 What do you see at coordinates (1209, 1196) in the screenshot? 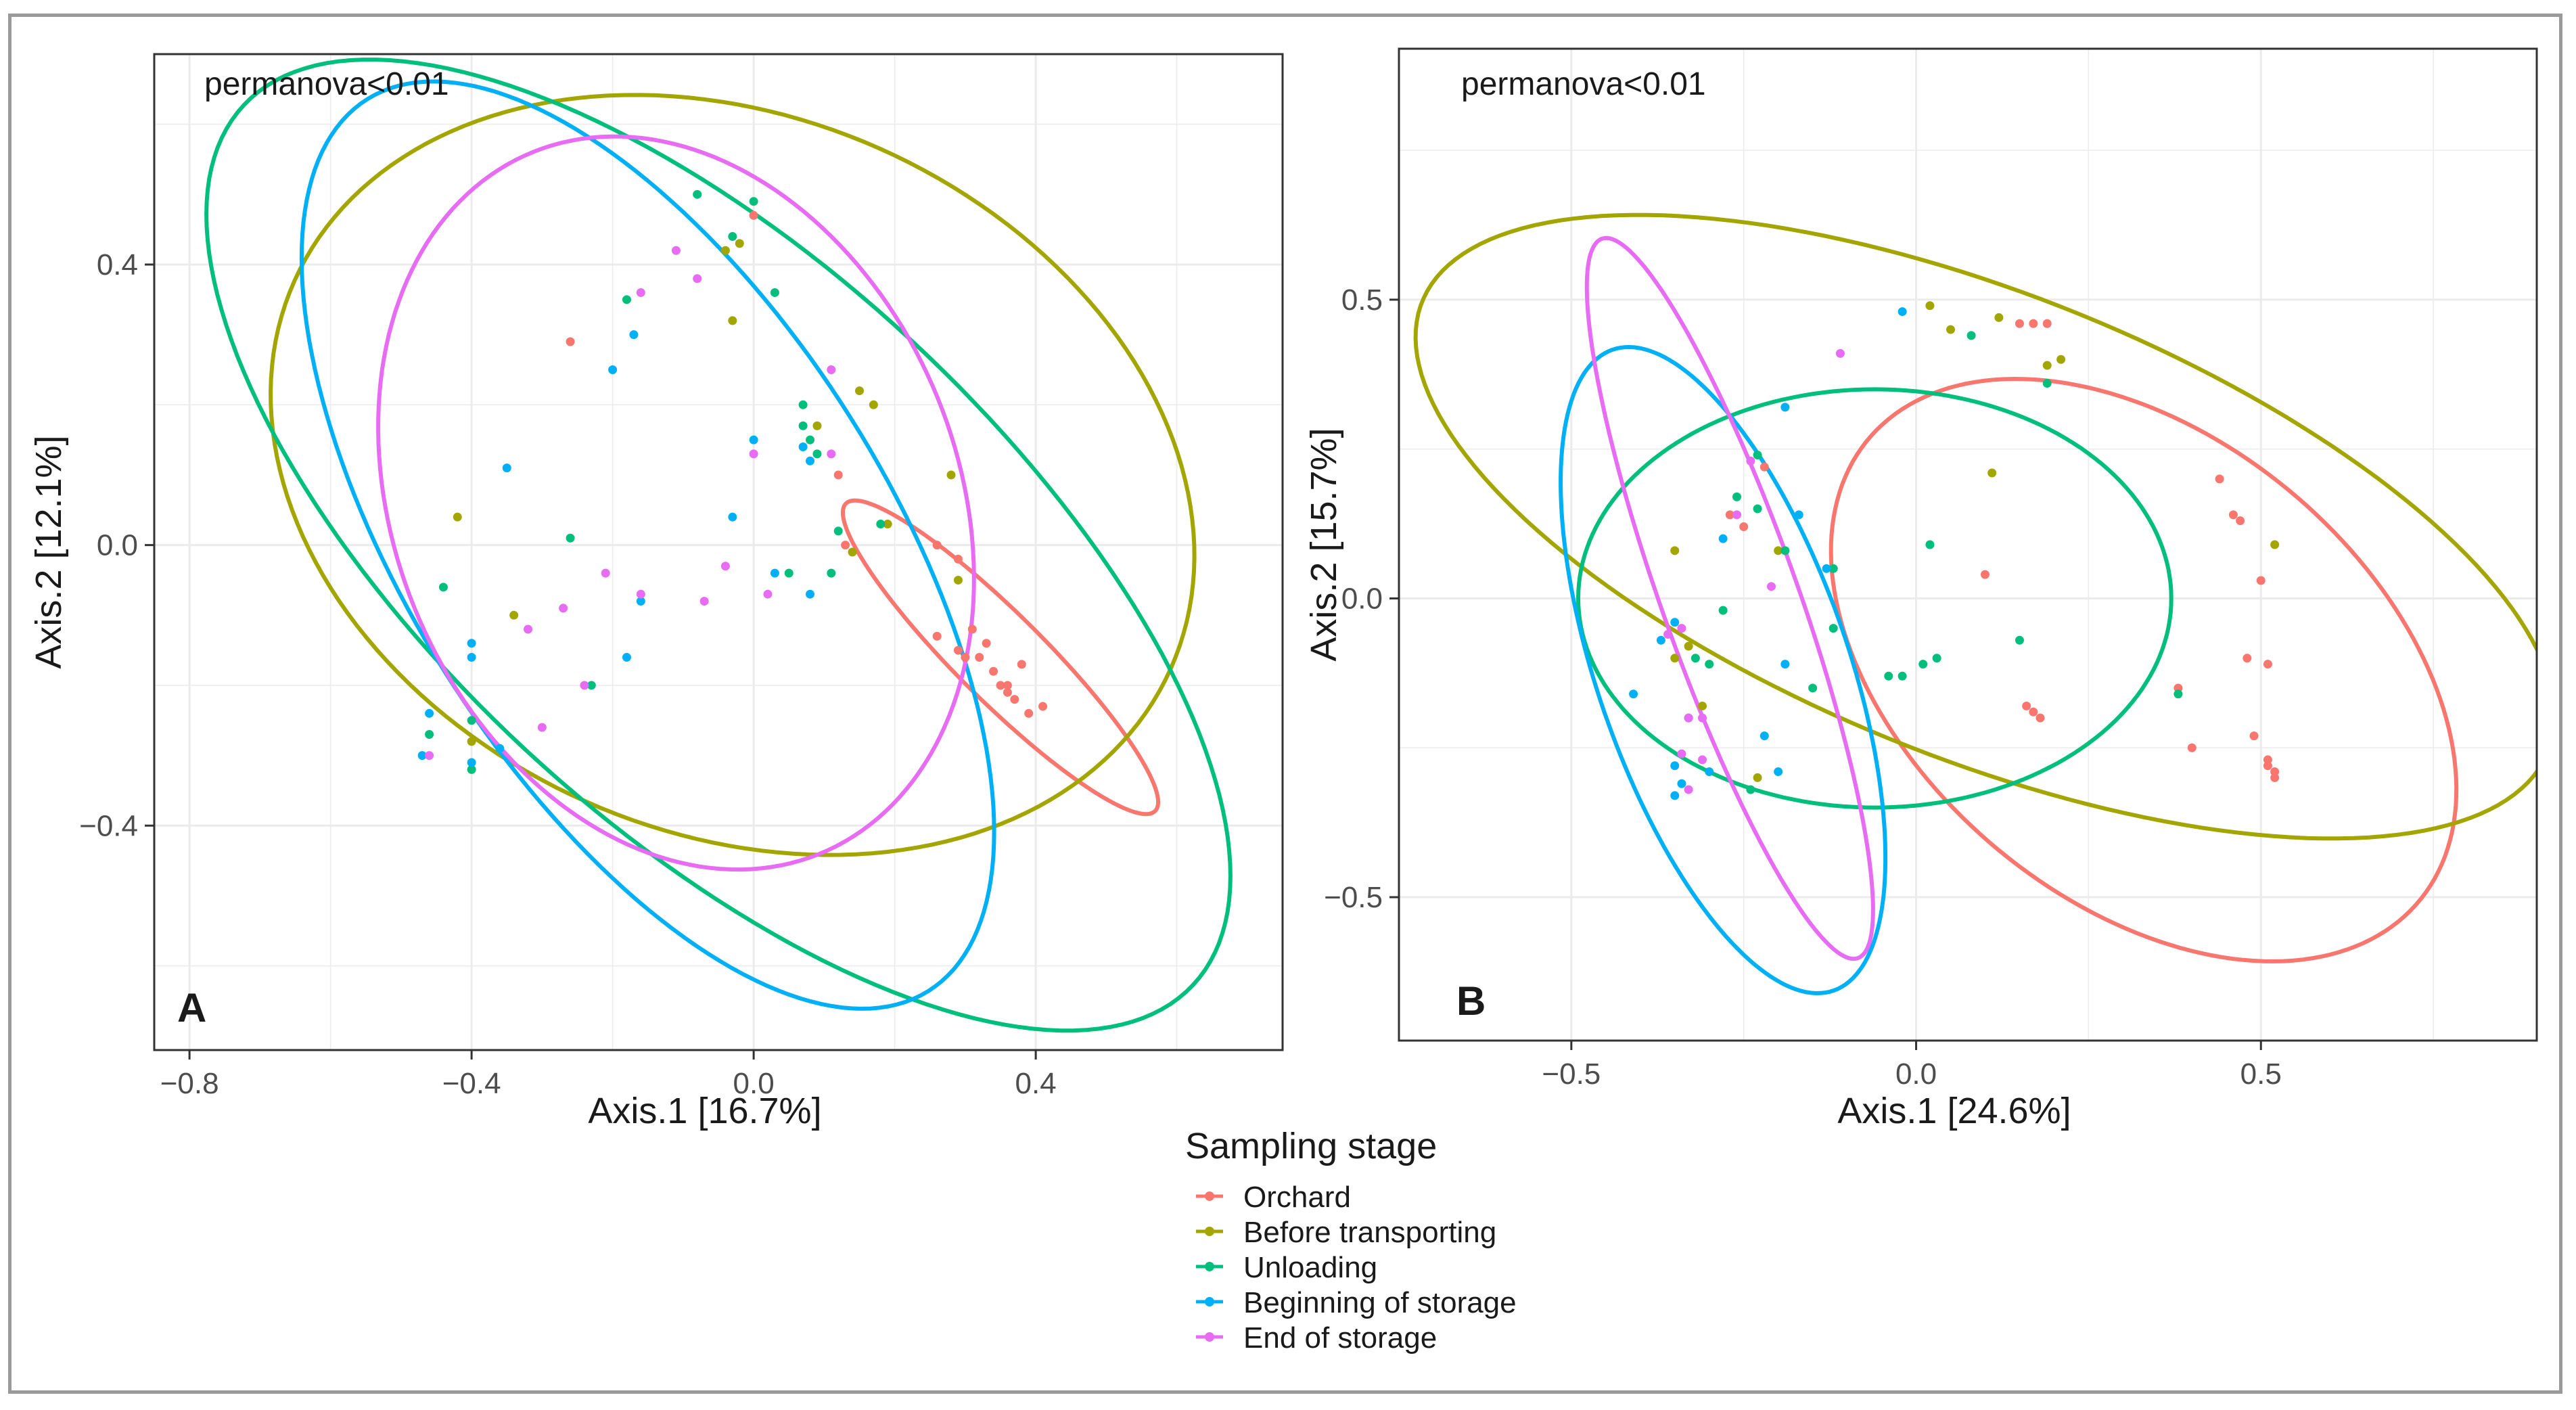
I see `legend-key-point` at bounding box center [1209, 1196].